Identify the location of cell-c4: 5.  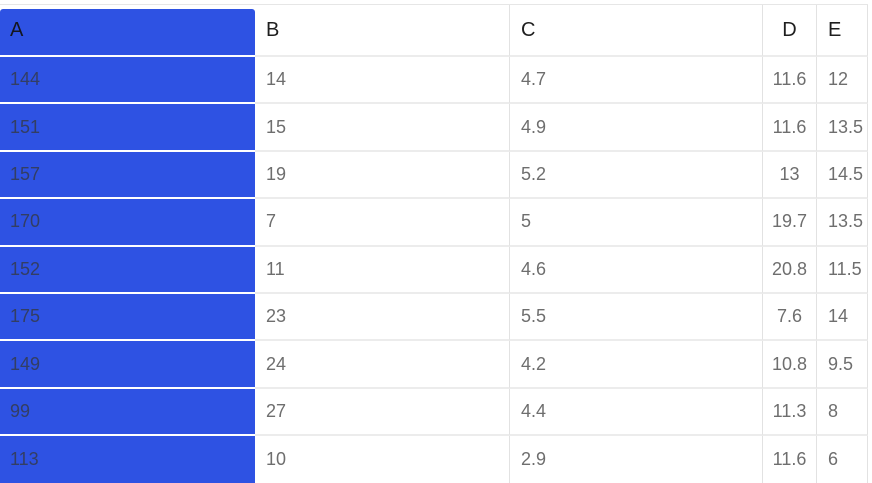
(635, 223).